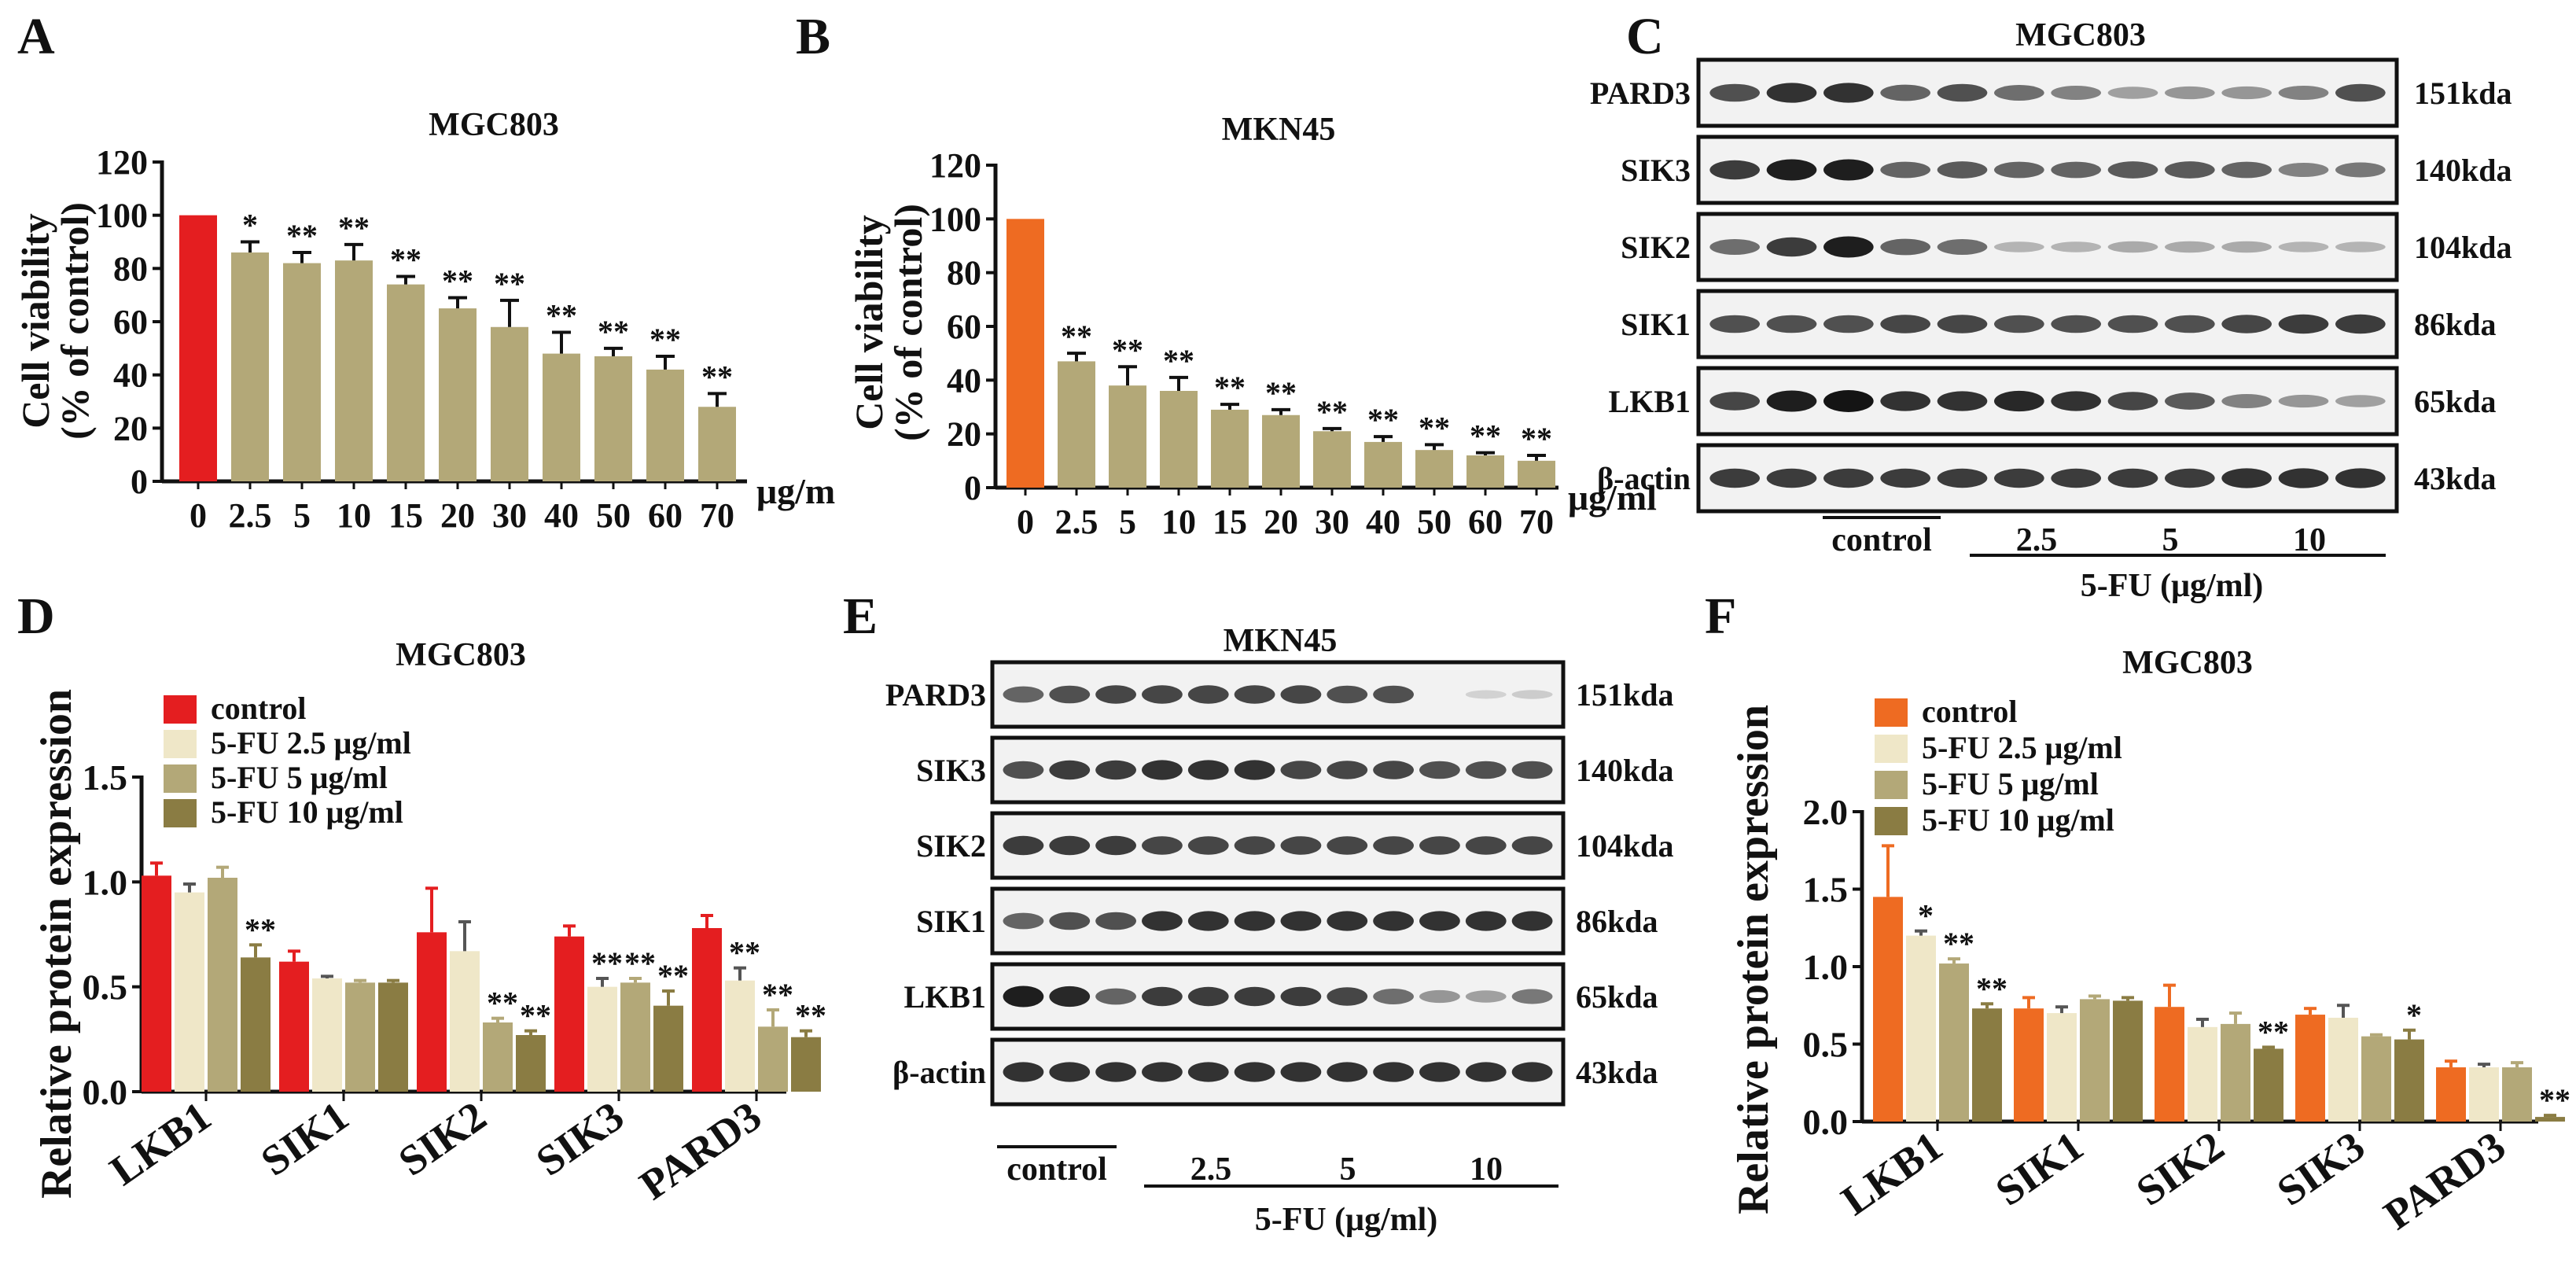 Image resolution: width=2576 pixels, height=1271 pixels. What do you see at coordinates (2463, 247) in the screenshot?
I see `panelc-row-kda: 104kda` at bounding box center [2463, 247].